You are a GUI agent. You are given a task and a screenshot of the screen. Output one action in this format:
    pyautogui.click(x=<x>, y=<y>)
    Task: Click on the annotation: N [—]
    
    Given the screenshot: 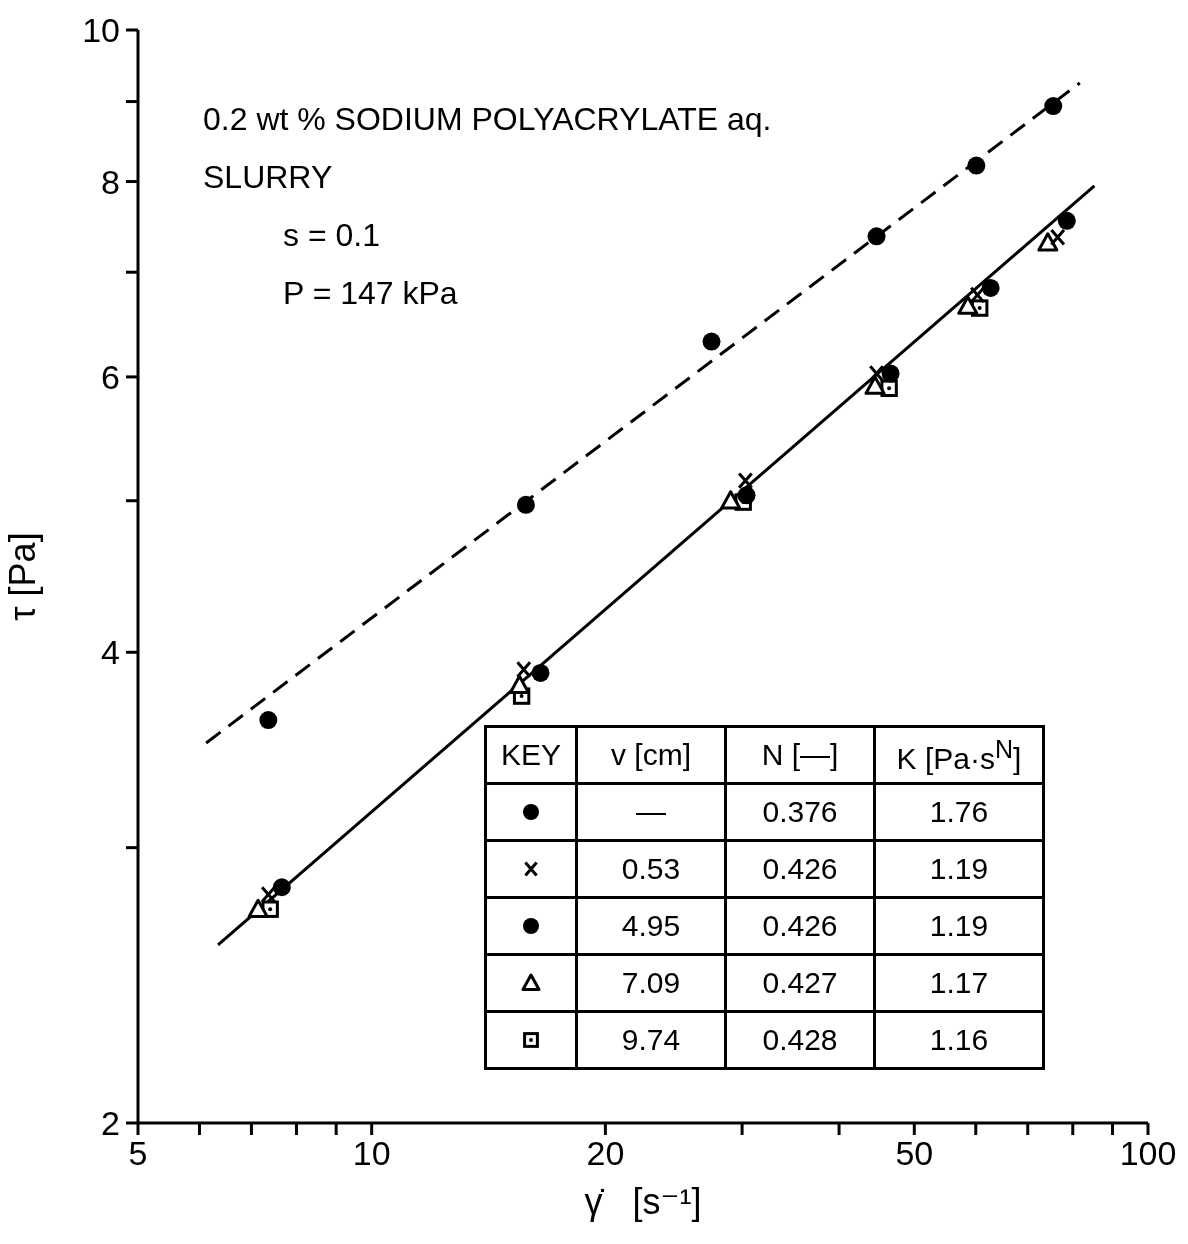 What is the action you would take?
    pyautogui.click(x=800, y=755)
    